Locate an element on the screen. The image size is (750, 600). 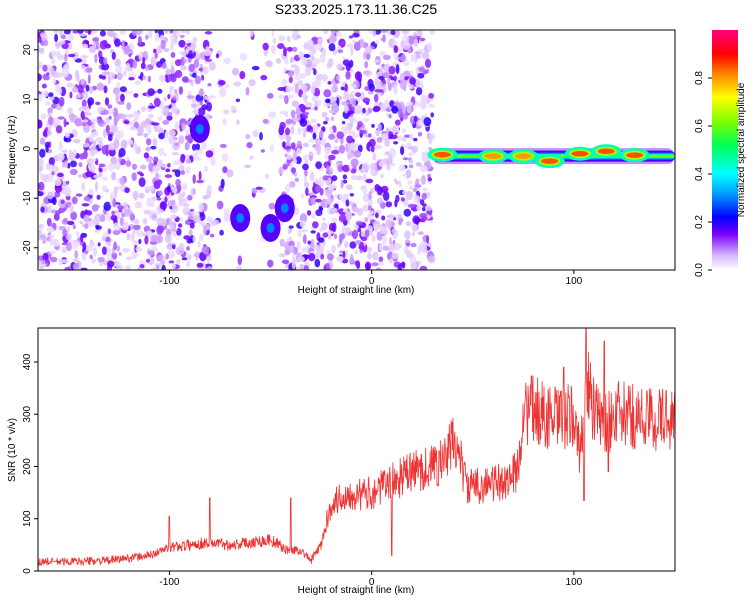
x-tick-label: 0 is located at coordinates (372, 582).